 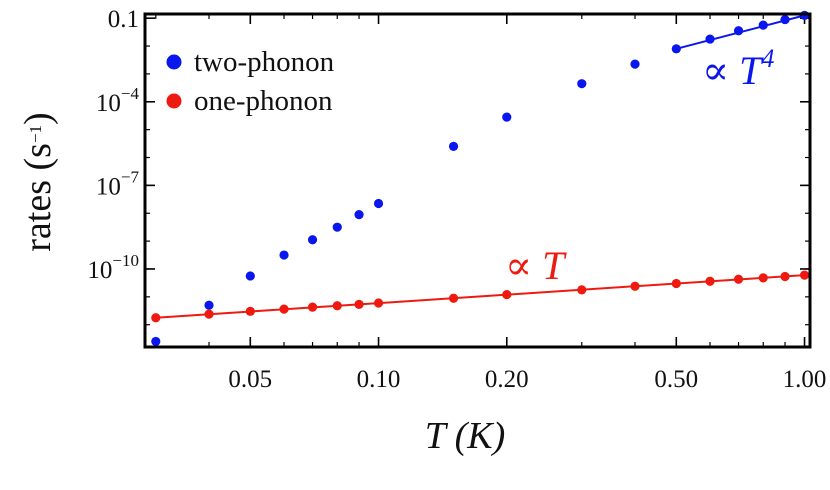 I want to click on x-tick-label: 0.05, so click(x=250, y=379).